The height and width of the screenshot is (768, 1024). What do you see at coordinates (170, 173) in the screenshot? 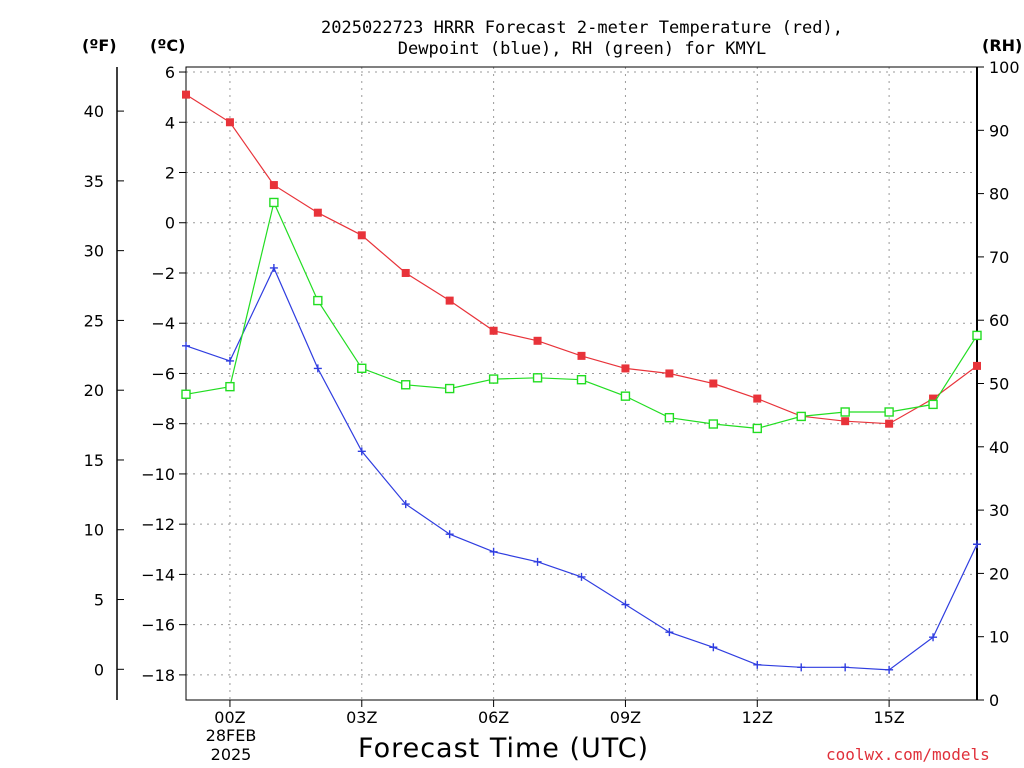
I see `celsius-tick-label: 2` at bounding box center [170, 173].